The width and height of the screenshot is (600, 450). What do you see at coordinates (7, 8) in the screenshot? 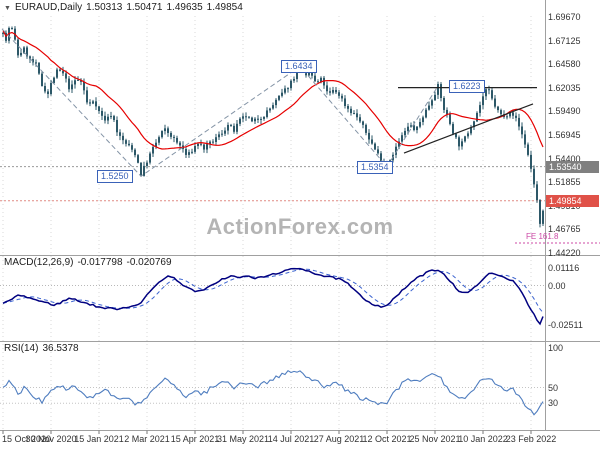
I see `chart-marker-icon: ▼` at bounding box center [7, 8].